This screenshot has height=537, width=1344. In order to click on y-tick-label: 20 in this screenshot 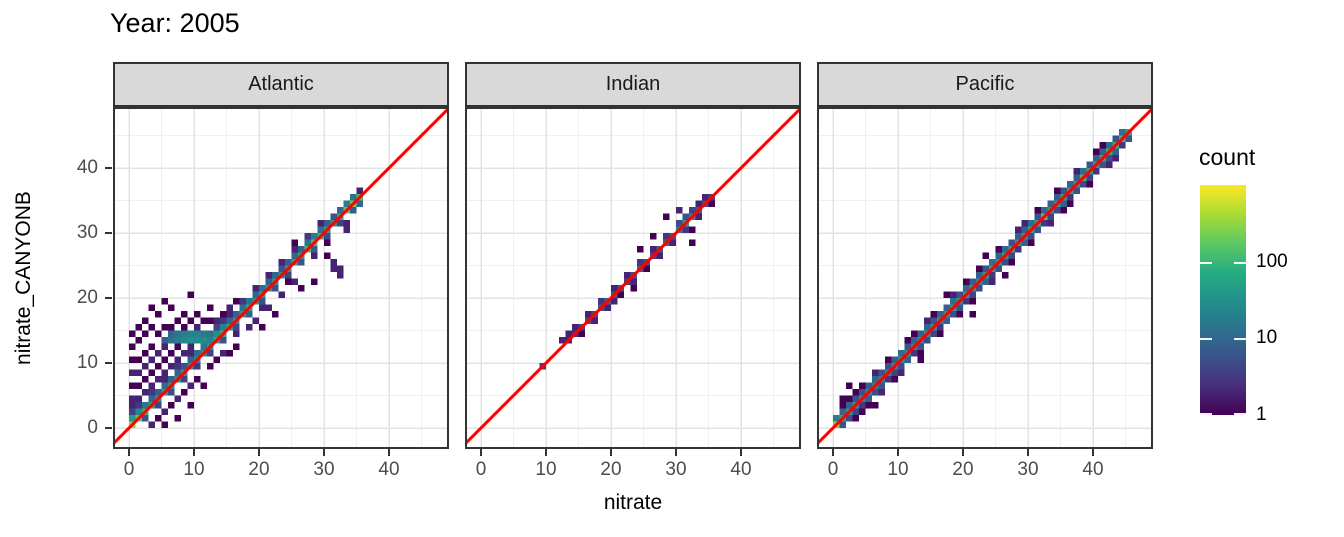, I will do `click(87, 297)`.